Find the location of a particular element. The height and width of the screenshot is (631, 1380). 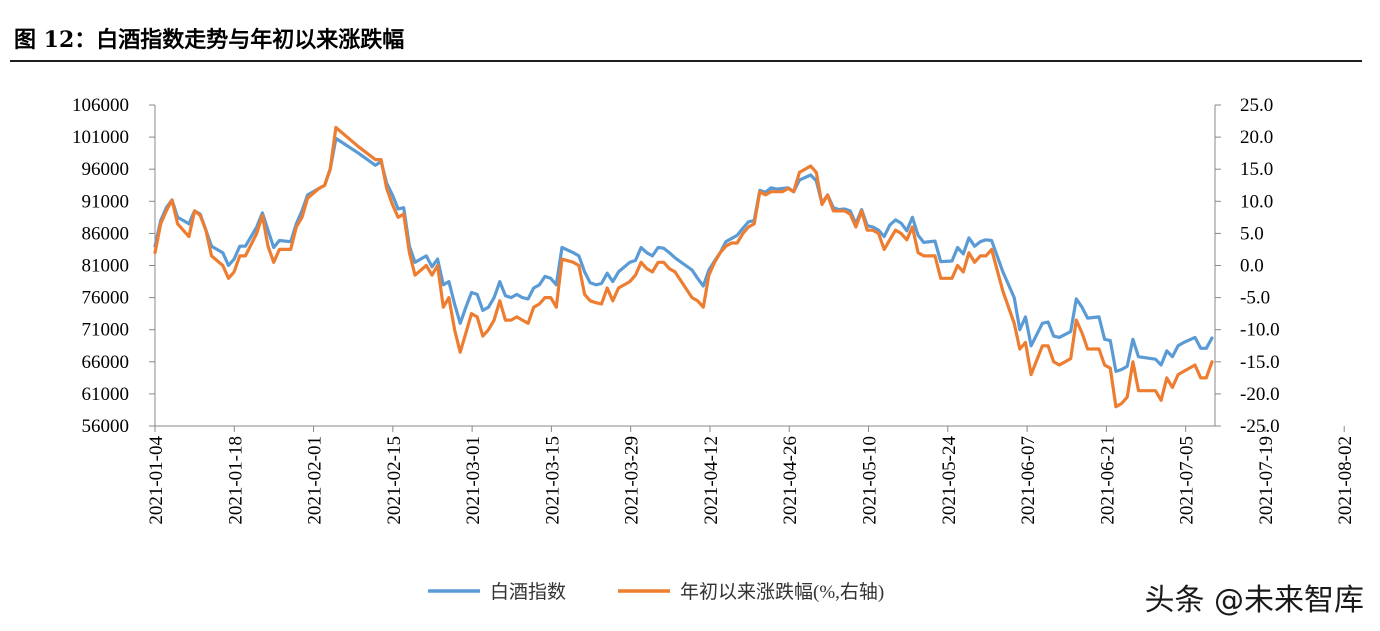

x-tick-label: 2021-08-02 is located at coordinates (1345, 480).